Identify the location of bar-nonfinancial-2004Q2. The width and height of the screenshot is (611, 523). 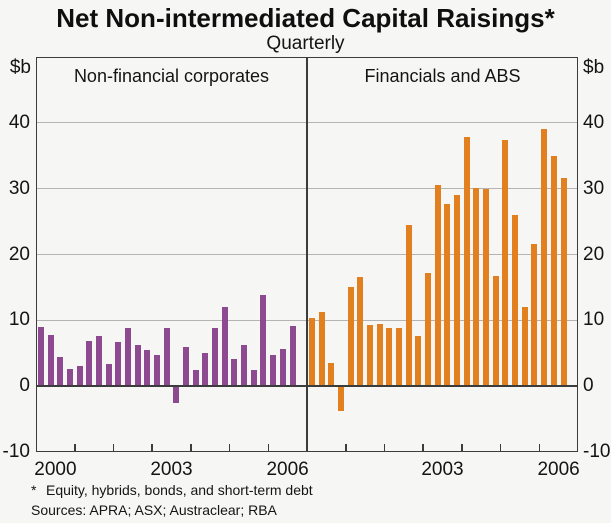
(205, 370).